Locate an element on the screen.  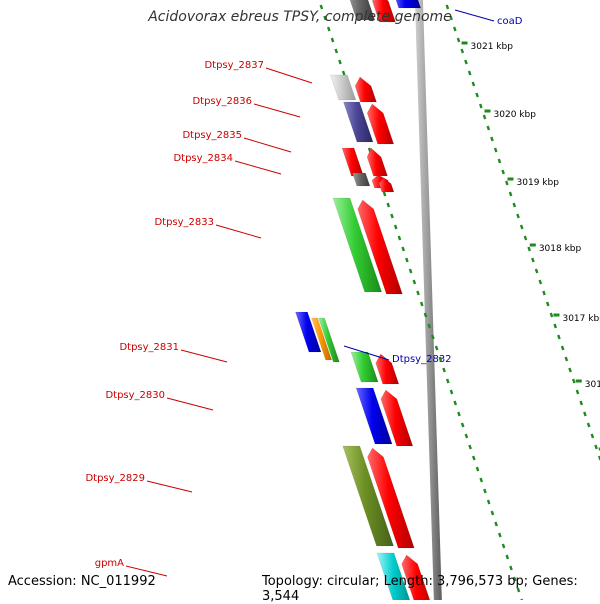
gene-label: Dtpsy_2837 is located at coordinates (234, 65).